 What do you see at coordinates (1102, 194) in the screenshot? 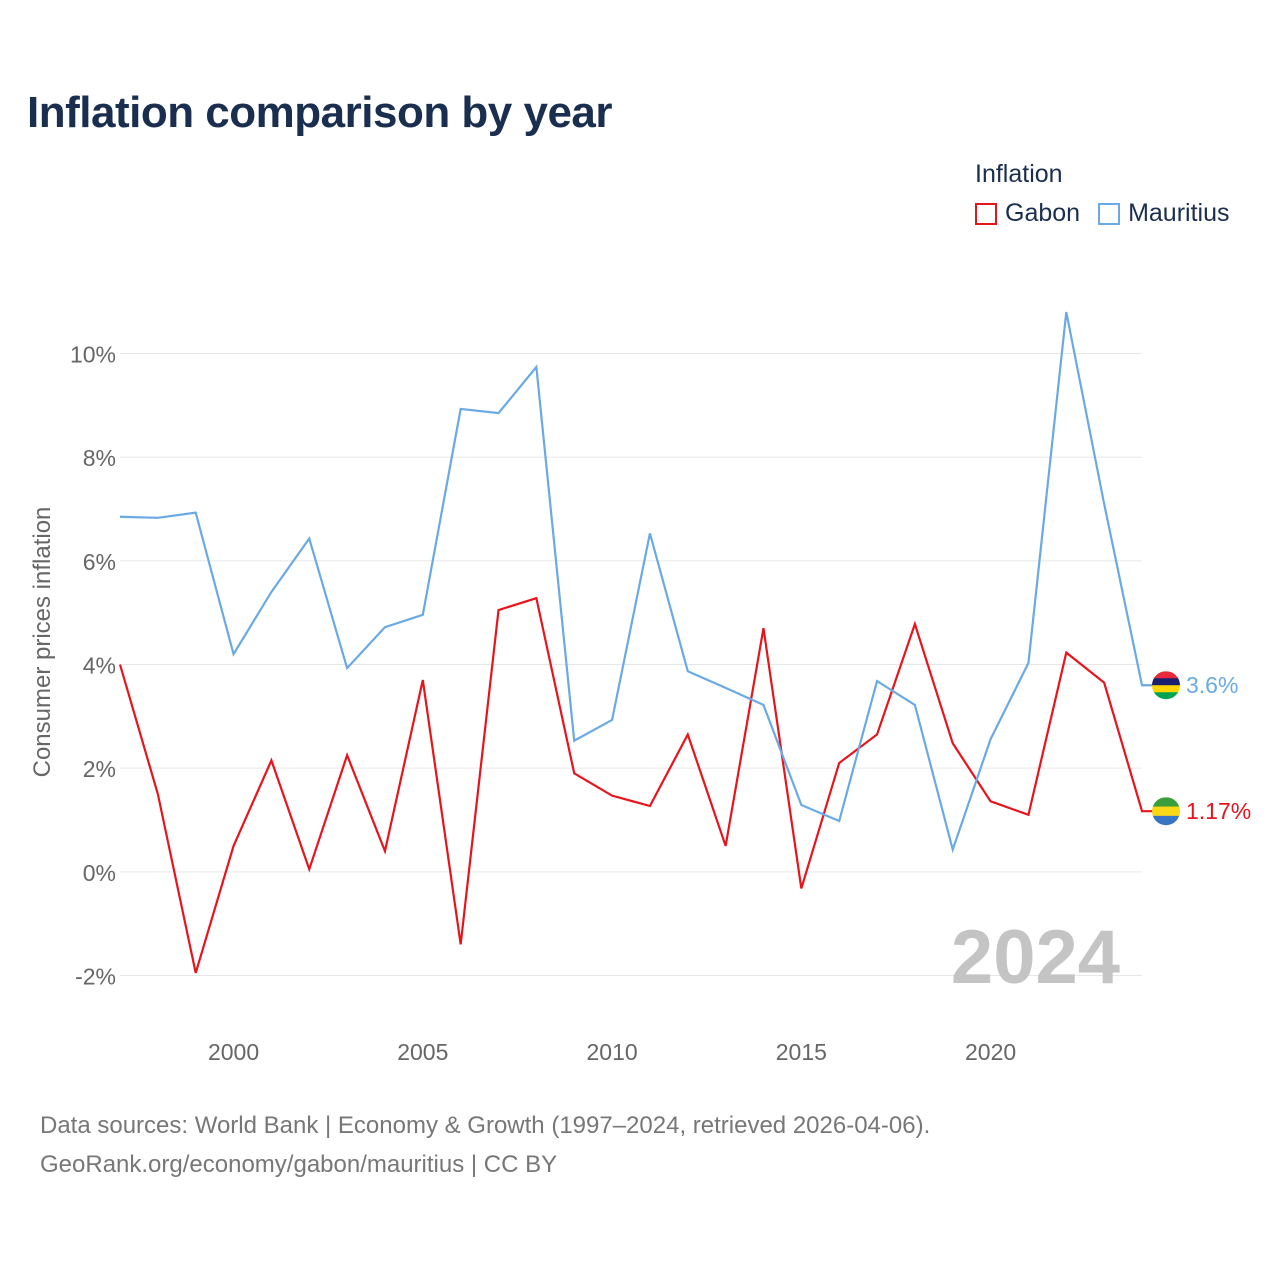
I see `legend: Inflation Gabon Mauritius` at bounding box center [1102, 194].